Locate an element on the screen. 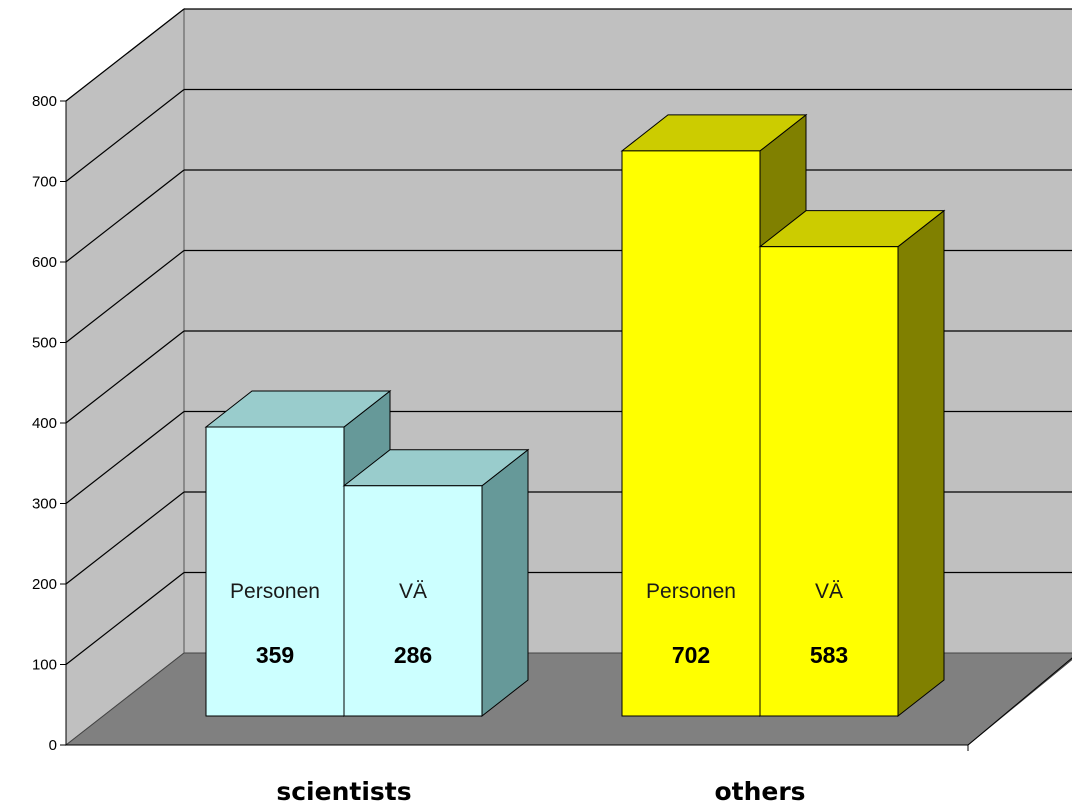 This screenshot has height=808, width=1072. category-label-scientists: scientists is located at coordinates (343, 791).